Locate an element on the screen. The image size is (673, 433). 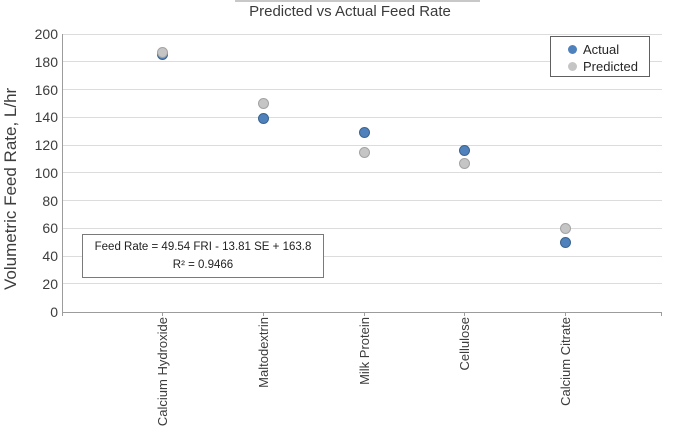
y-tick-label-80: 80 is located at coordinates (50, 200).